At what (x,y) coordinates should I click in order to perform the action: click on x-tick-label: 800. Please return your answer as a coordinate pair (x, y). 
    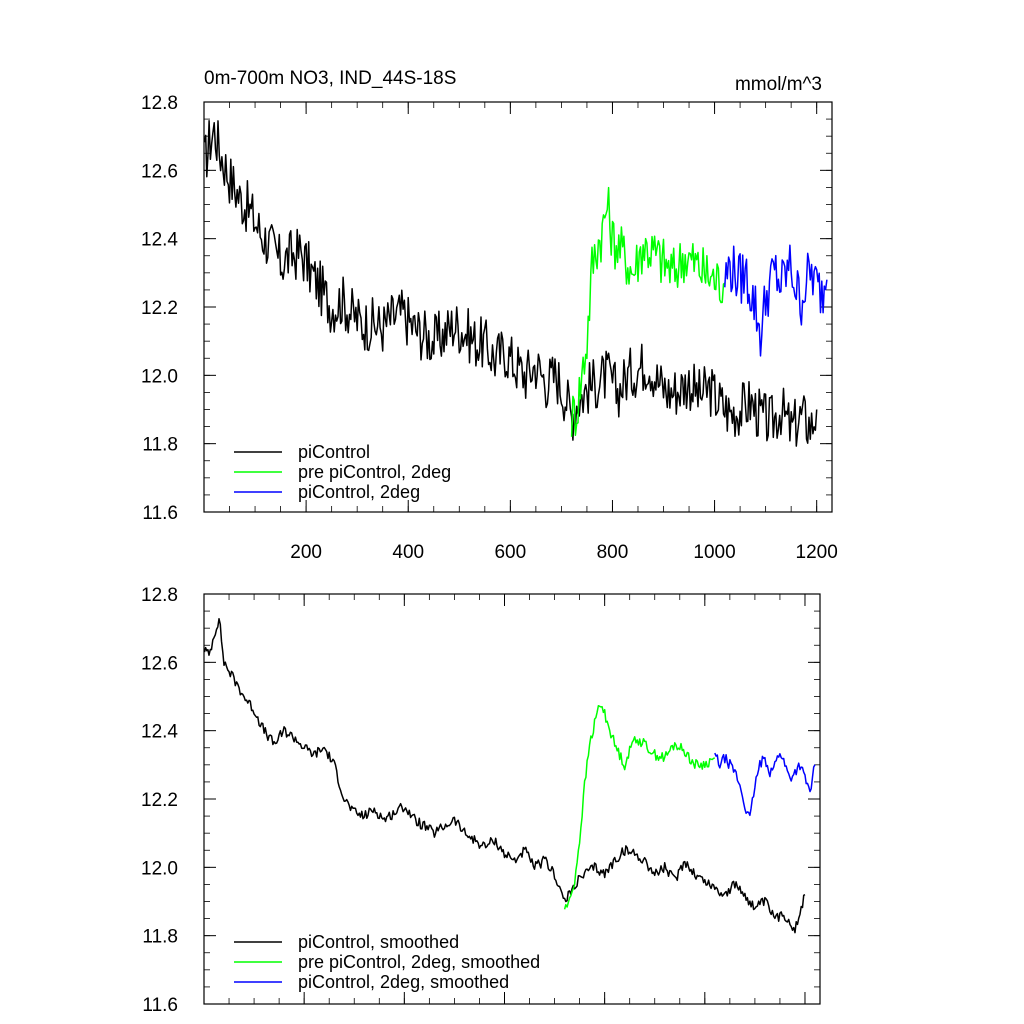
    Looking at the image, I should click on (613, 552).